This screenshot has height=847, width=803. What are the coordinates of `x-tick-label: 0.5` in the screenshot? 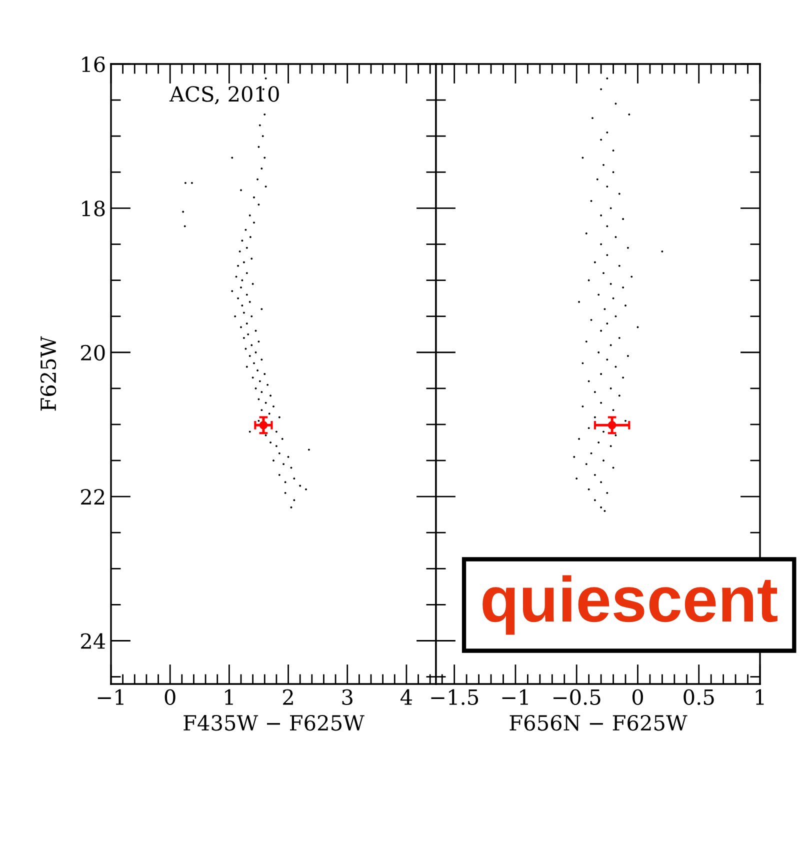 It's located at (699, 697).